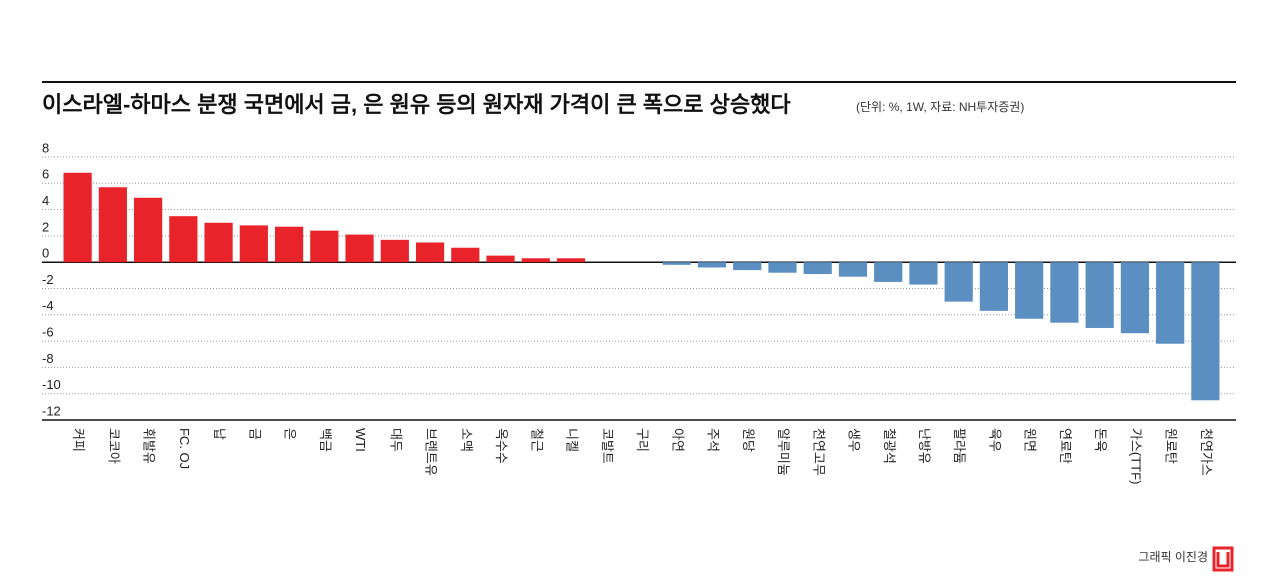  What do you see at coordinates (572, 440) in the screenshot?
I see `x-tick-label: 니켈` at bounding box center [572, 440].